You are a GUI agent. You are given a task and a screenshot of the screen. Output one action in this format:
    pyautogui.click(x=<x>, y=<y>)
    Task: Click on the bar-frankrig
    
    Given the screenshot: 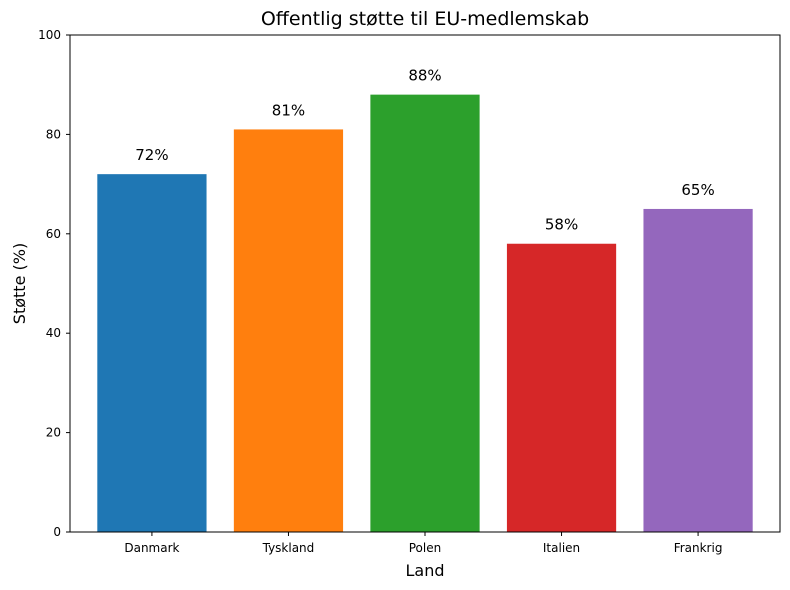 What is the action you would take?
    pyautogui.click(x=698, y=370)
    